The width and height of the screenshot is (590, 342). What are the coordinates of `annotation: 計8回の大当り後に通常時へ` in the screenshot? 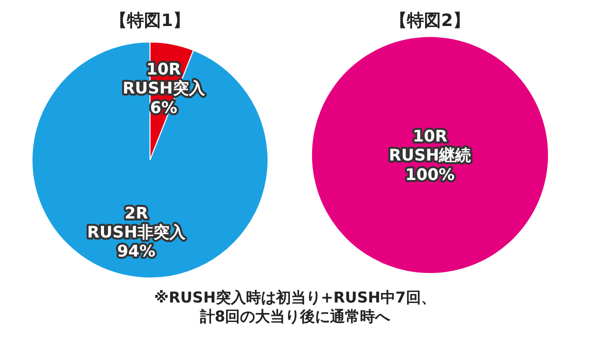 It's located at (295, 316).